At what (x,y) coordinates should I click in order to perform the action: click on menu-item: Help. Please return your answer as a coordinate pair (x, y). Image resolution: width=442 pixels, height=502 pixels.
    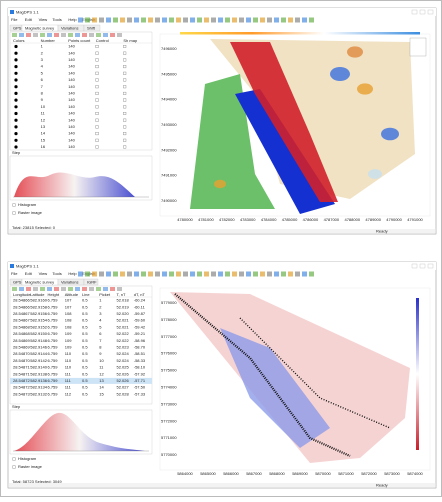
    Looking at the image, I should click on (72, 19).